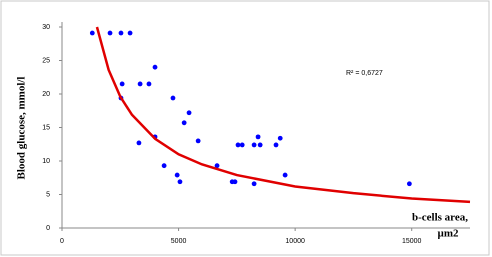 The width and height of the screenshot is (492, 257). What do you see at coordinates (46, 60) in the screenshot?
I see `y-tick-label: 25` at bounding box center [46, 60].